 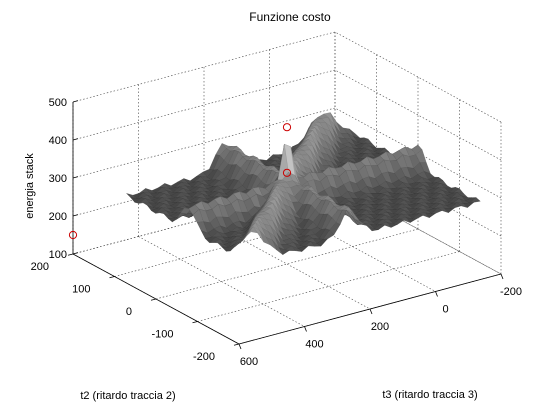 I want to click on t2-tick-label: -100, so click(x=162, y=335).